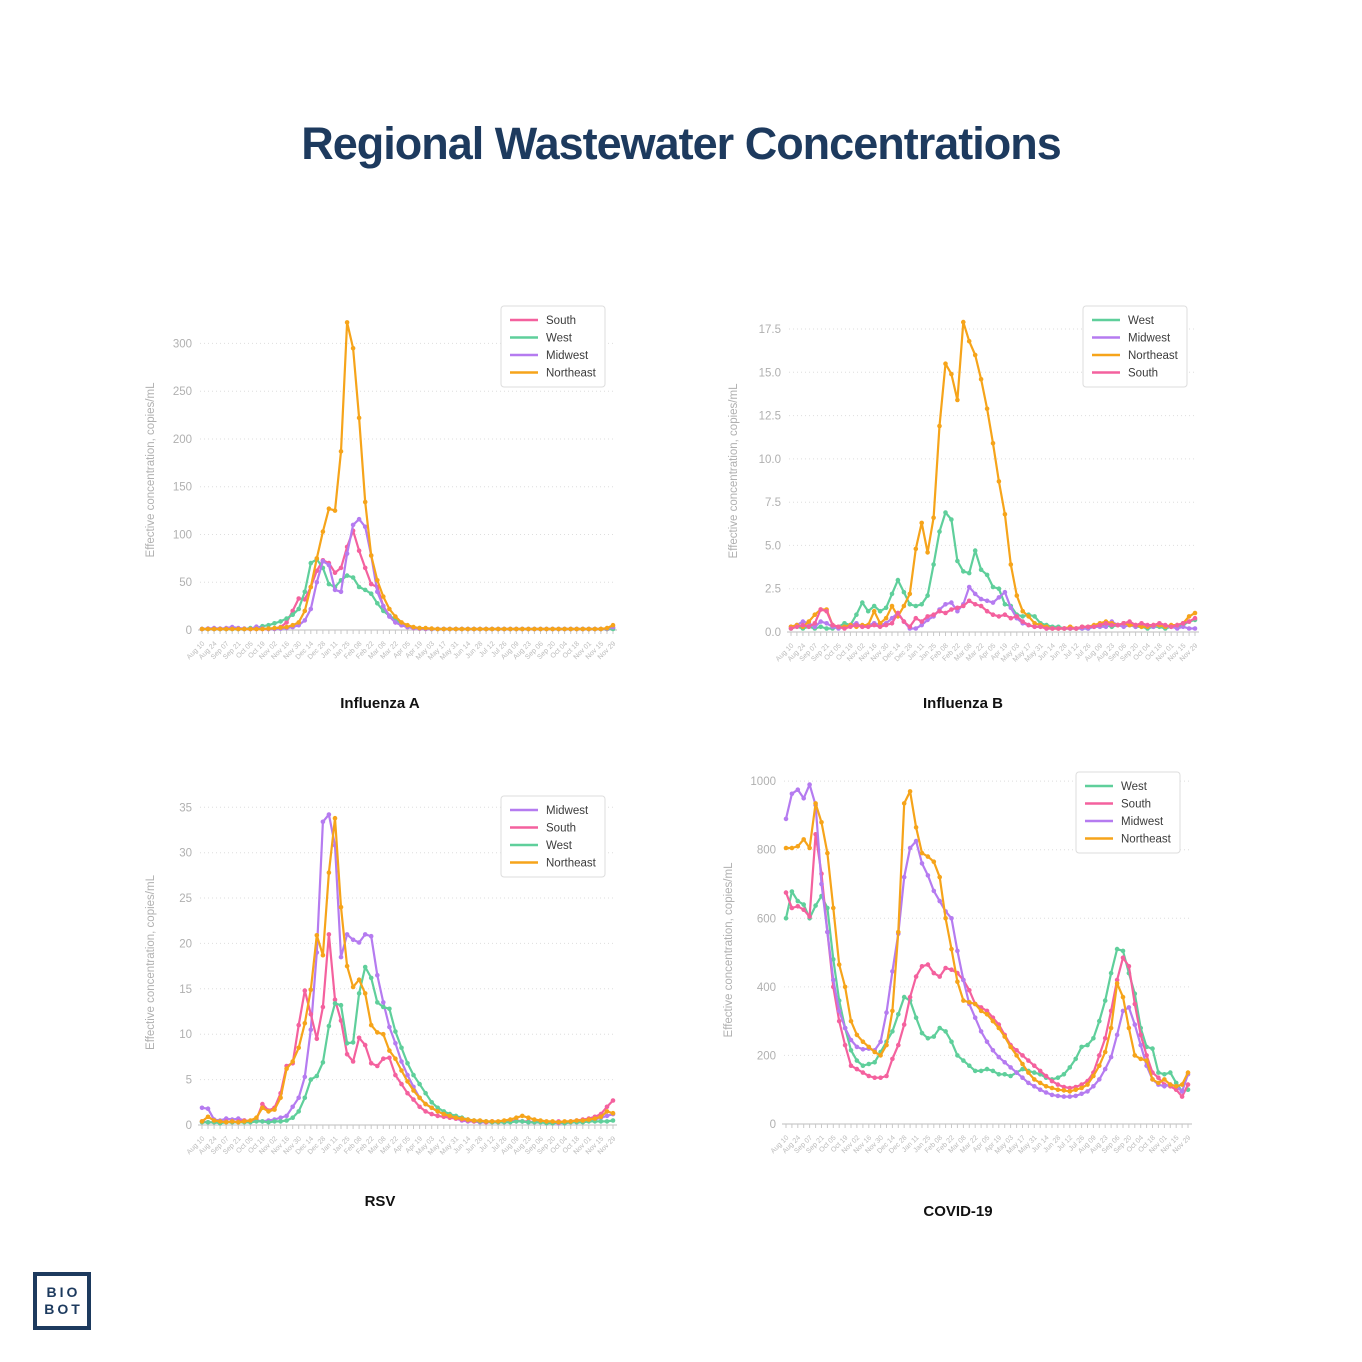  What do you see at coordinates (559, 339) in the screenshot?
I see `legend-label: West` at bounding box center [559, 339].